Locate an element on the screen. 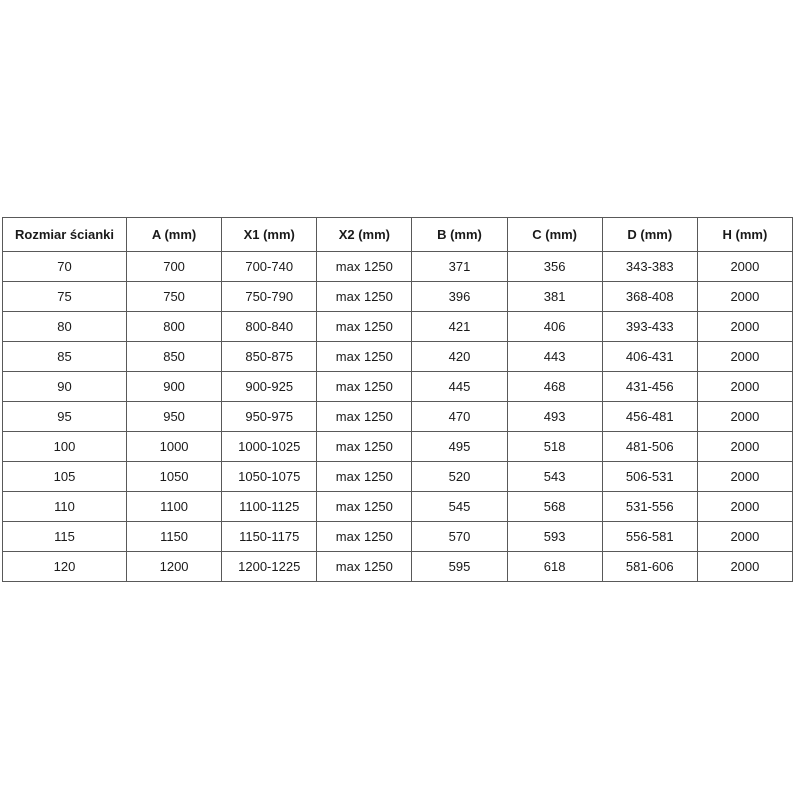 The width and height of the screenshot is (800, 800). table-cell: 120 is located at coordinates (64, 566).